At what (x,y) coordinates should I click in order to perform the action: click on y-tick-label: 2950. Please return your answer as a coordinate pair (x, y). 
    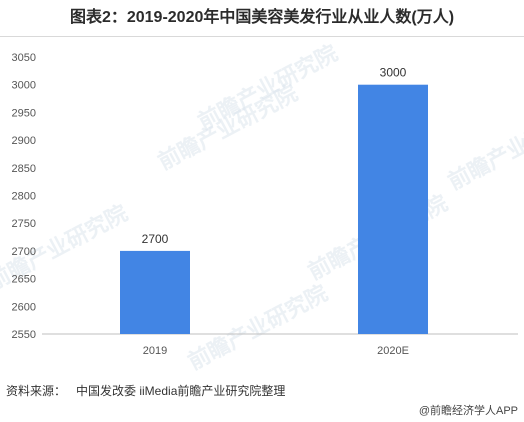
    Looking at the image, I should click on (24, 113).